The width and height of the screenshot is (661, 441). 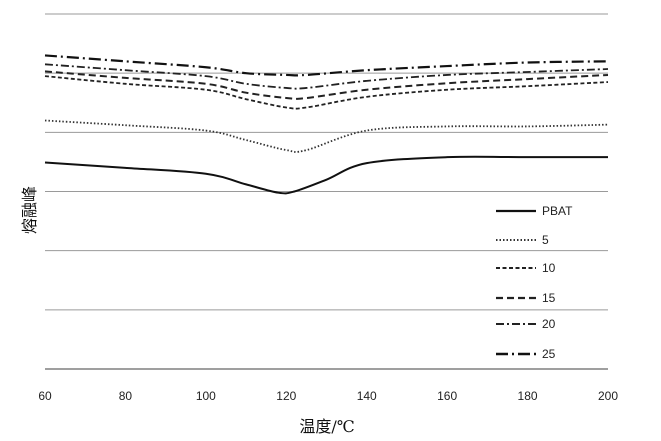 What do you see at coordinates (286, 396) in the screenshot?
I see `x-tick-label: 120` at bounding box center [286, 396].